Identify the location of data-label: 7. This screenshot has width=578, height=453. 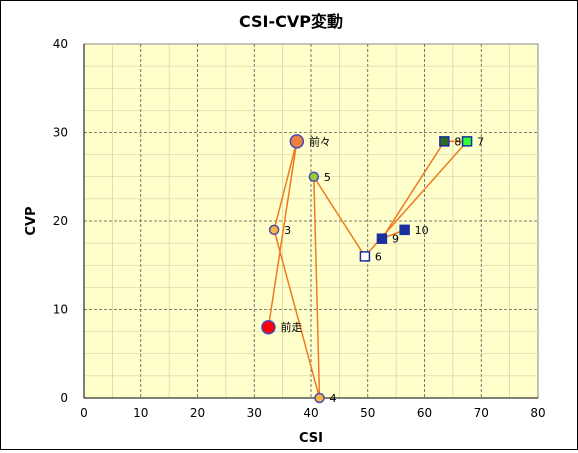
(480, 141).